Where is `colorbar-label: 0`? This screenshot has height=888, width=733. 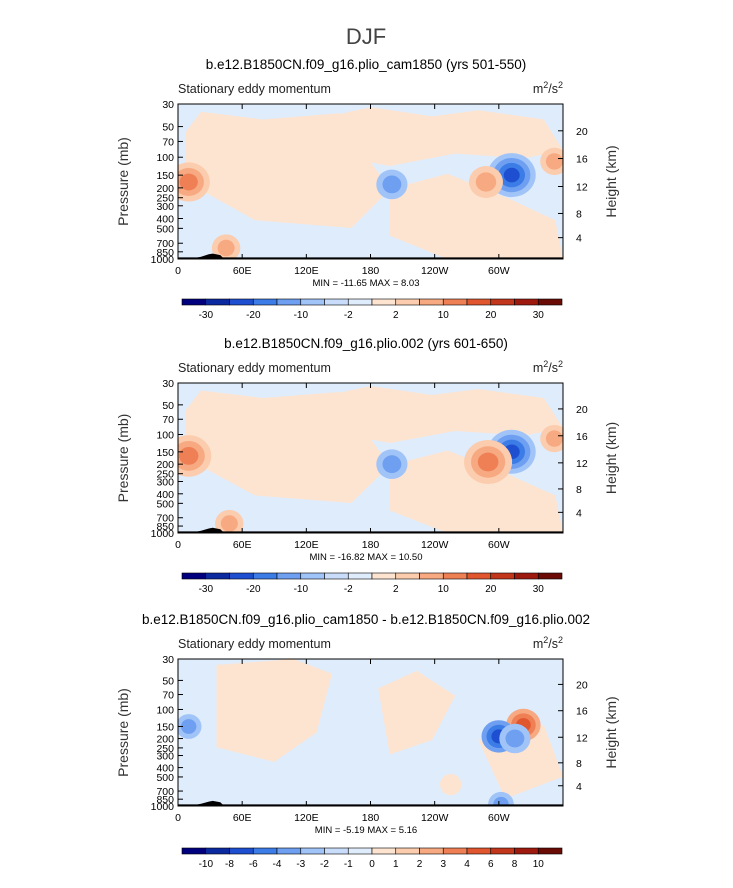 colorbar-label: 0 is located at coordinates (372, 864).